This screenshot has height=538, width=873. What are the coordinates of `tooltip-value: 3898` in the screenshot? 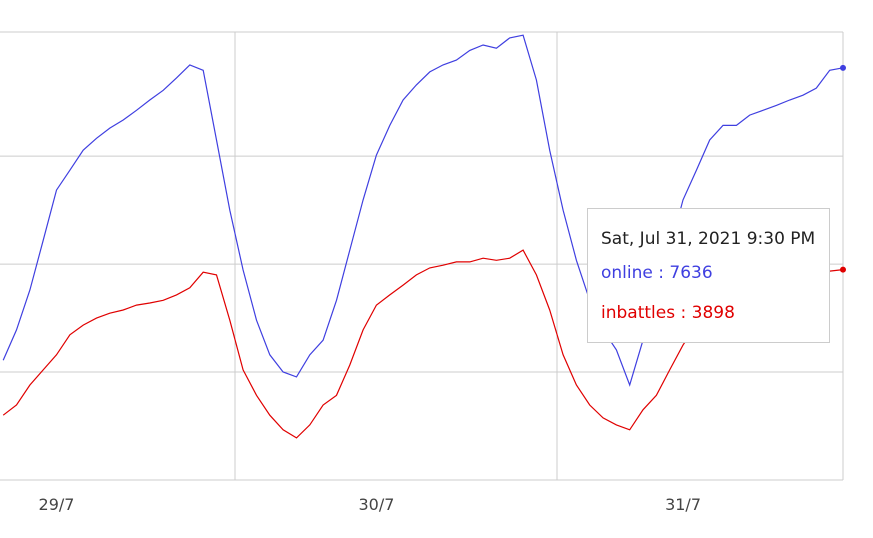 It's located at (713, 313).